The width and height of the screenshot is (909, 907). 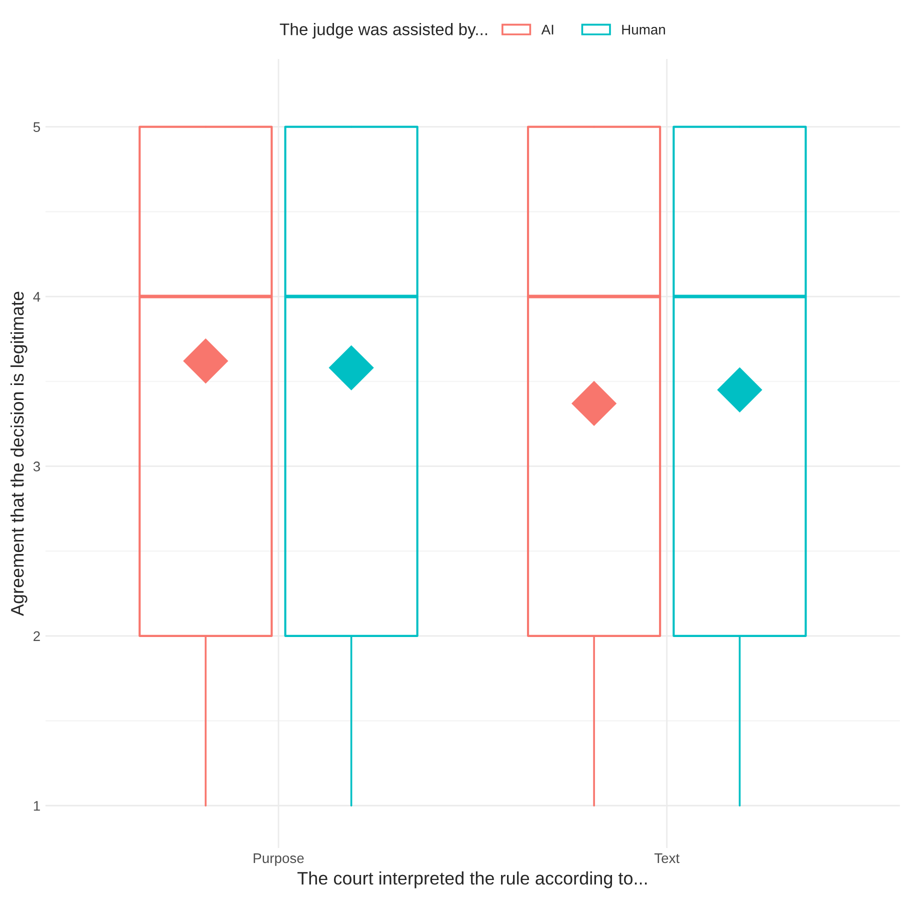 What do you see at coordinates (36, 127) in the screenshot?
I see `y-tick-label: 5` at bounding box center [36, 127].